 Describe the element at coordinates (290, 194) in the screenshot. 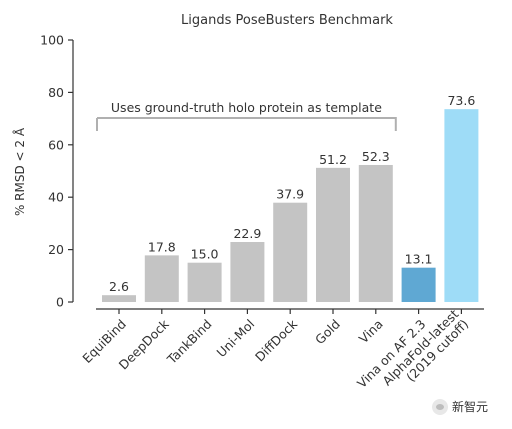

I see `bar-value-label: 37.9` at that location.